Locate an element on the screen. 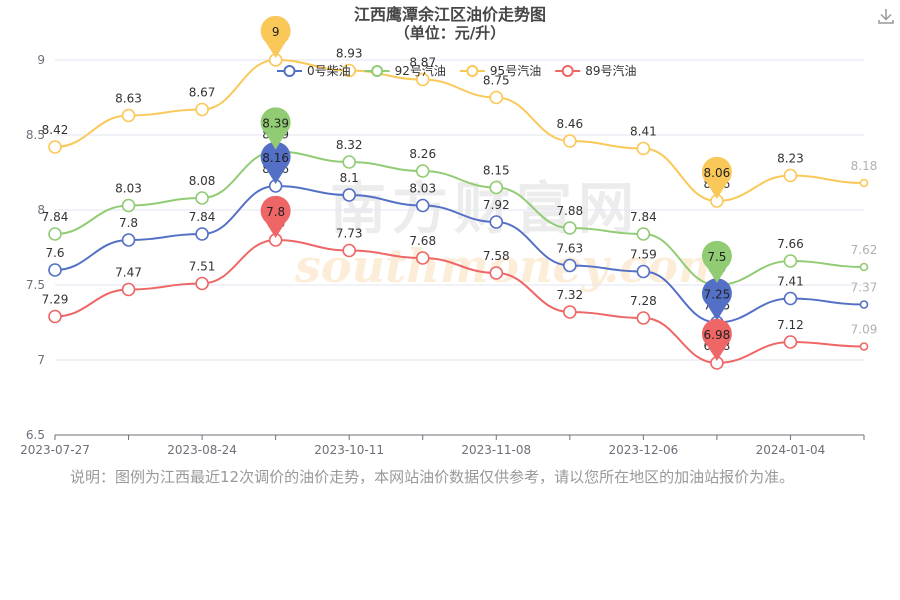 The width and height of the screenshot is (900, 600). data-label: 7.62 is located at coordinates (864, 250).